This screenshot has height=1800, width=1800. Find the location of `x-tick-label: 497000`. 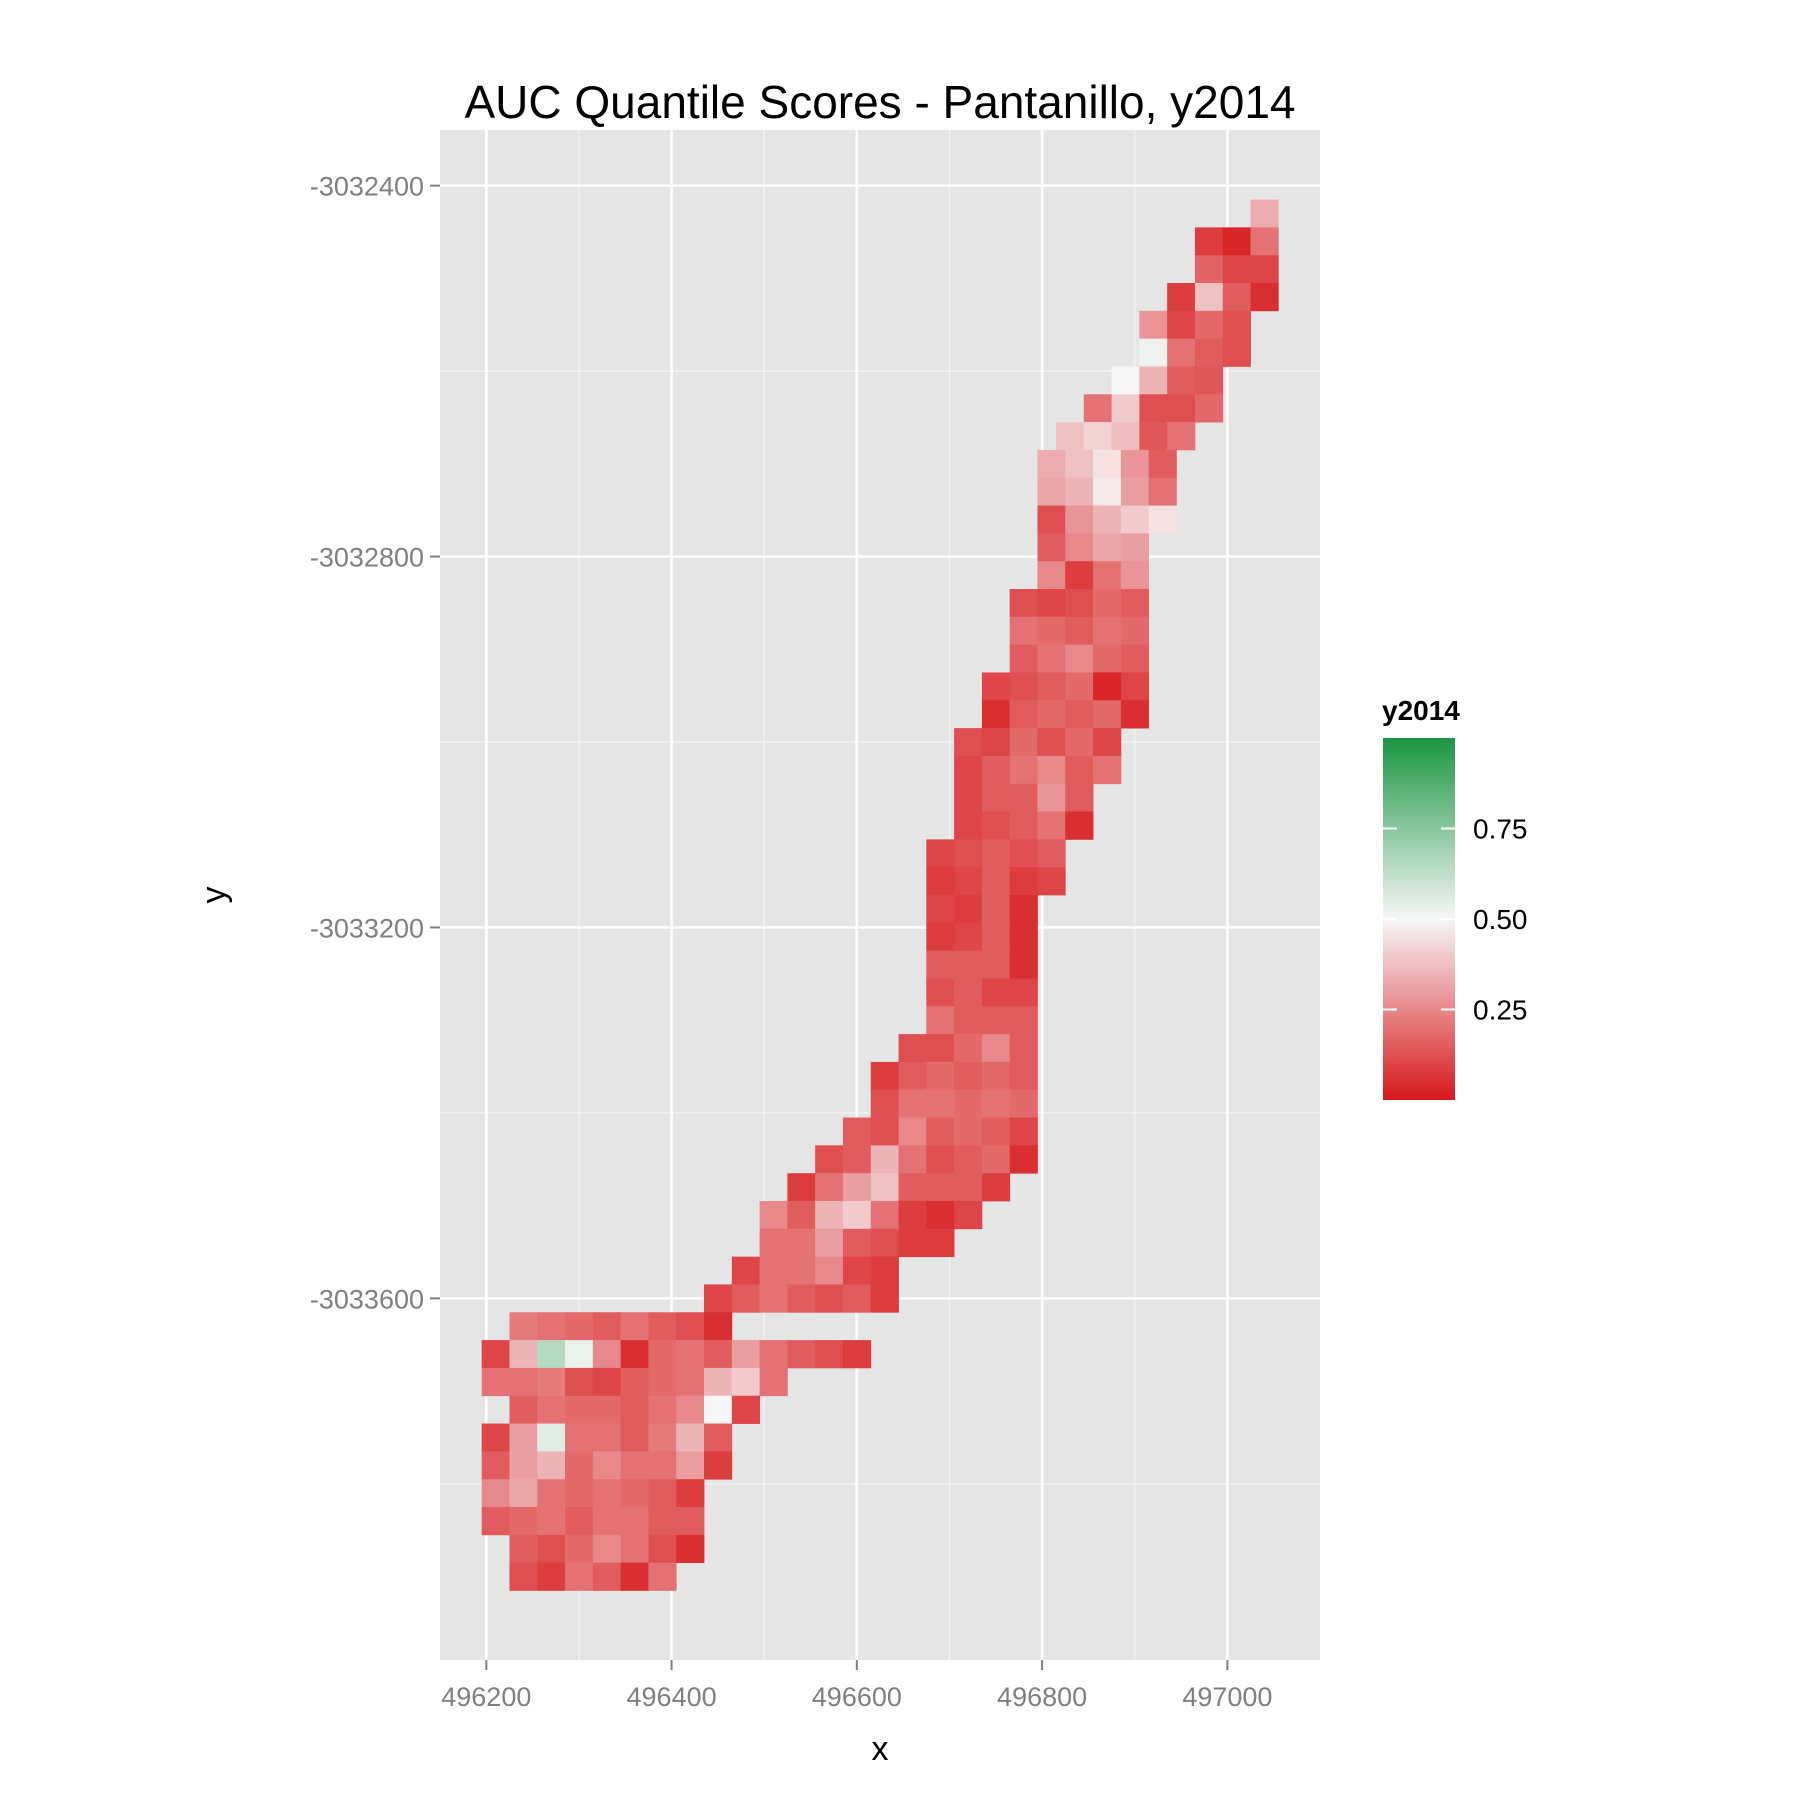

x-tick-label: 497000 is located at coordinates (1227, 1697).